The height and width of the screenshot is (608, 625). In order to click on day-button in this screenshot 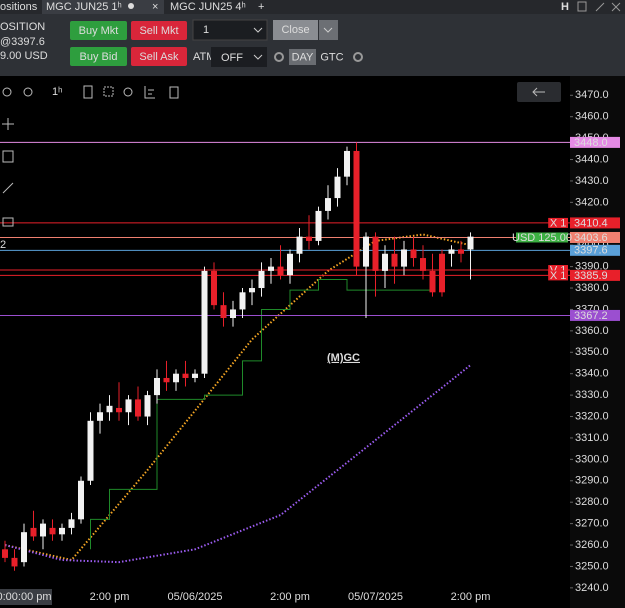, I will do `click(302, 57)`.